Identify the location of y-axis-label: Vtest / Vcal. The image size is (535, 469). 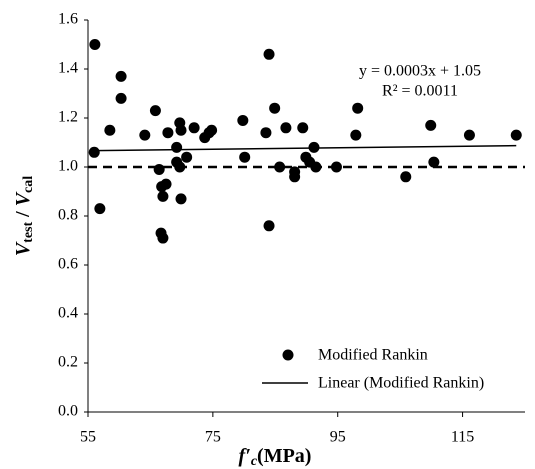
(24, 216).